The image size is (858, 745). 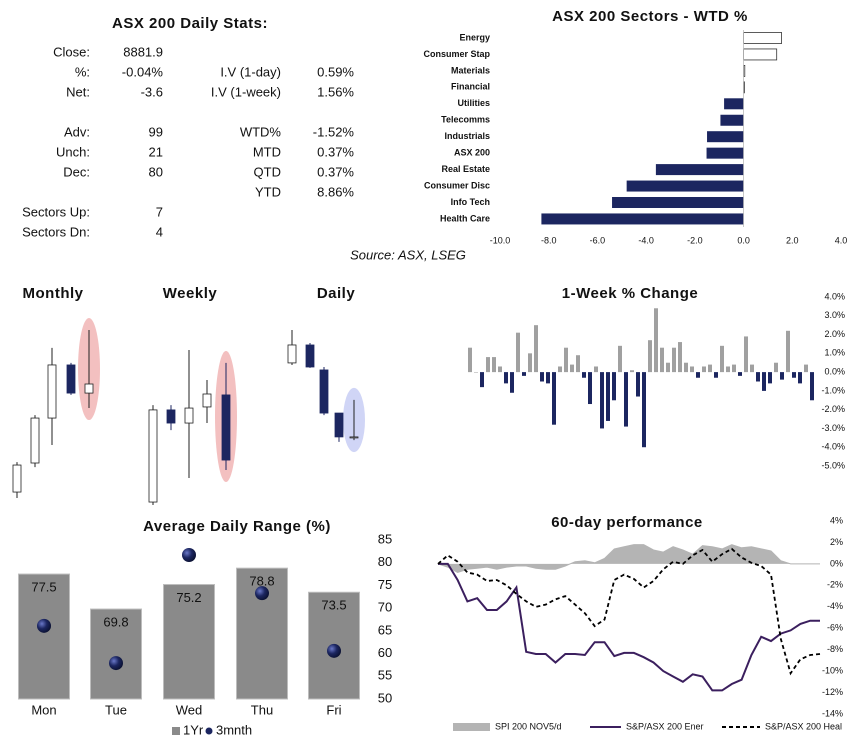 I want to click on area-line, so click(x=628, y=559).